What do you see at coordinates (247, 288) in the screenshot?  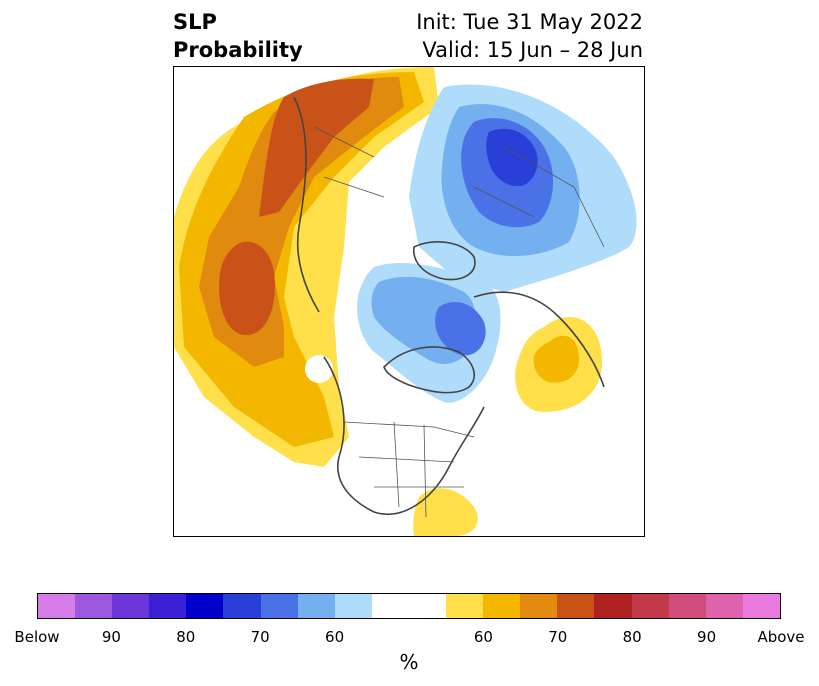 I see `above-75-pacific` at bounding box center [247, 288].